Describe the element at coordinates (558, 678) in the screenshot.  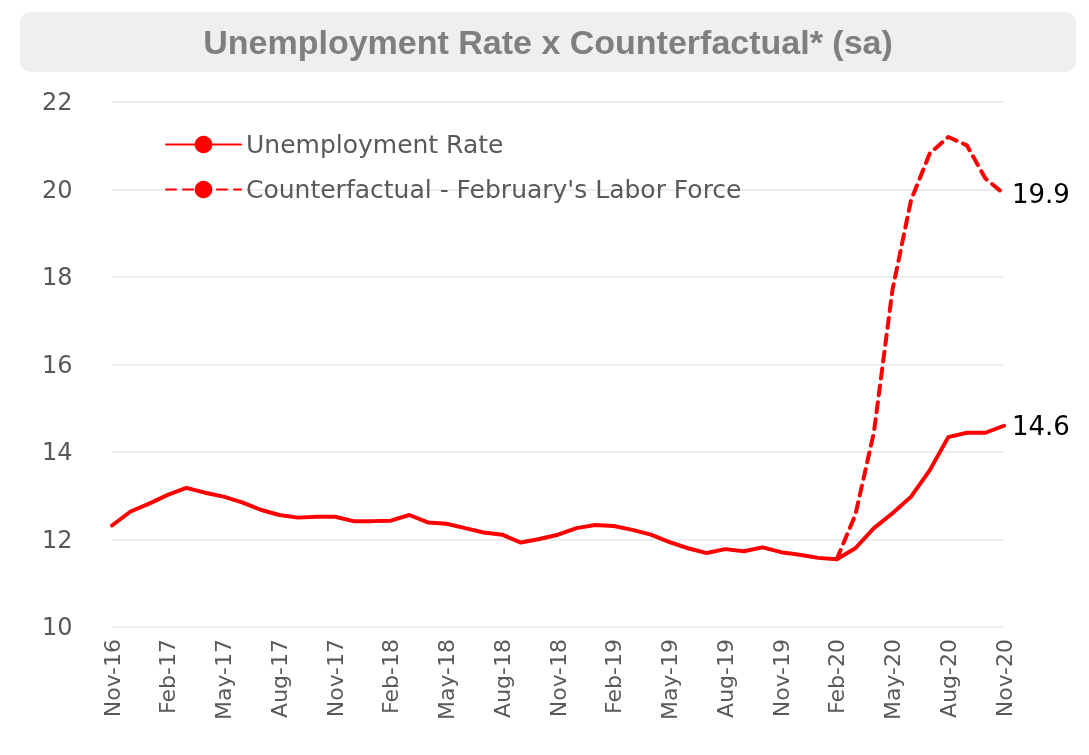
I see `x-tick-label: Nov-18` at that location.